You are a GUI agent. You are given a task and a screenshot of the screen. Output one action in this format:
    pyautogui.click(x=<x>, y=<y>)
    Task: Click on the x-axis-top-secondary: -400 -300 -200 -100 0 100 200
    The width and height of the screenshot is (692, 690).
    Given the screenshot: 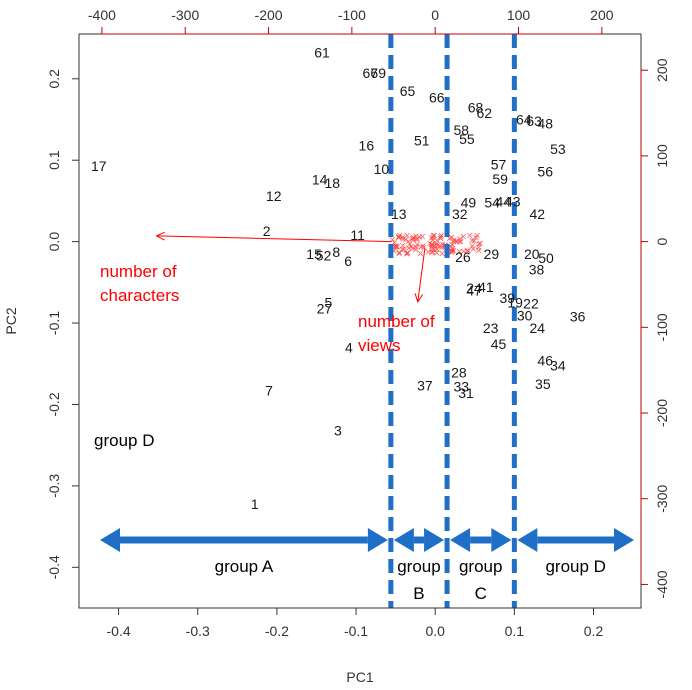 What is the action you would take?
    pyautogui.click(x=351, y=21)
    